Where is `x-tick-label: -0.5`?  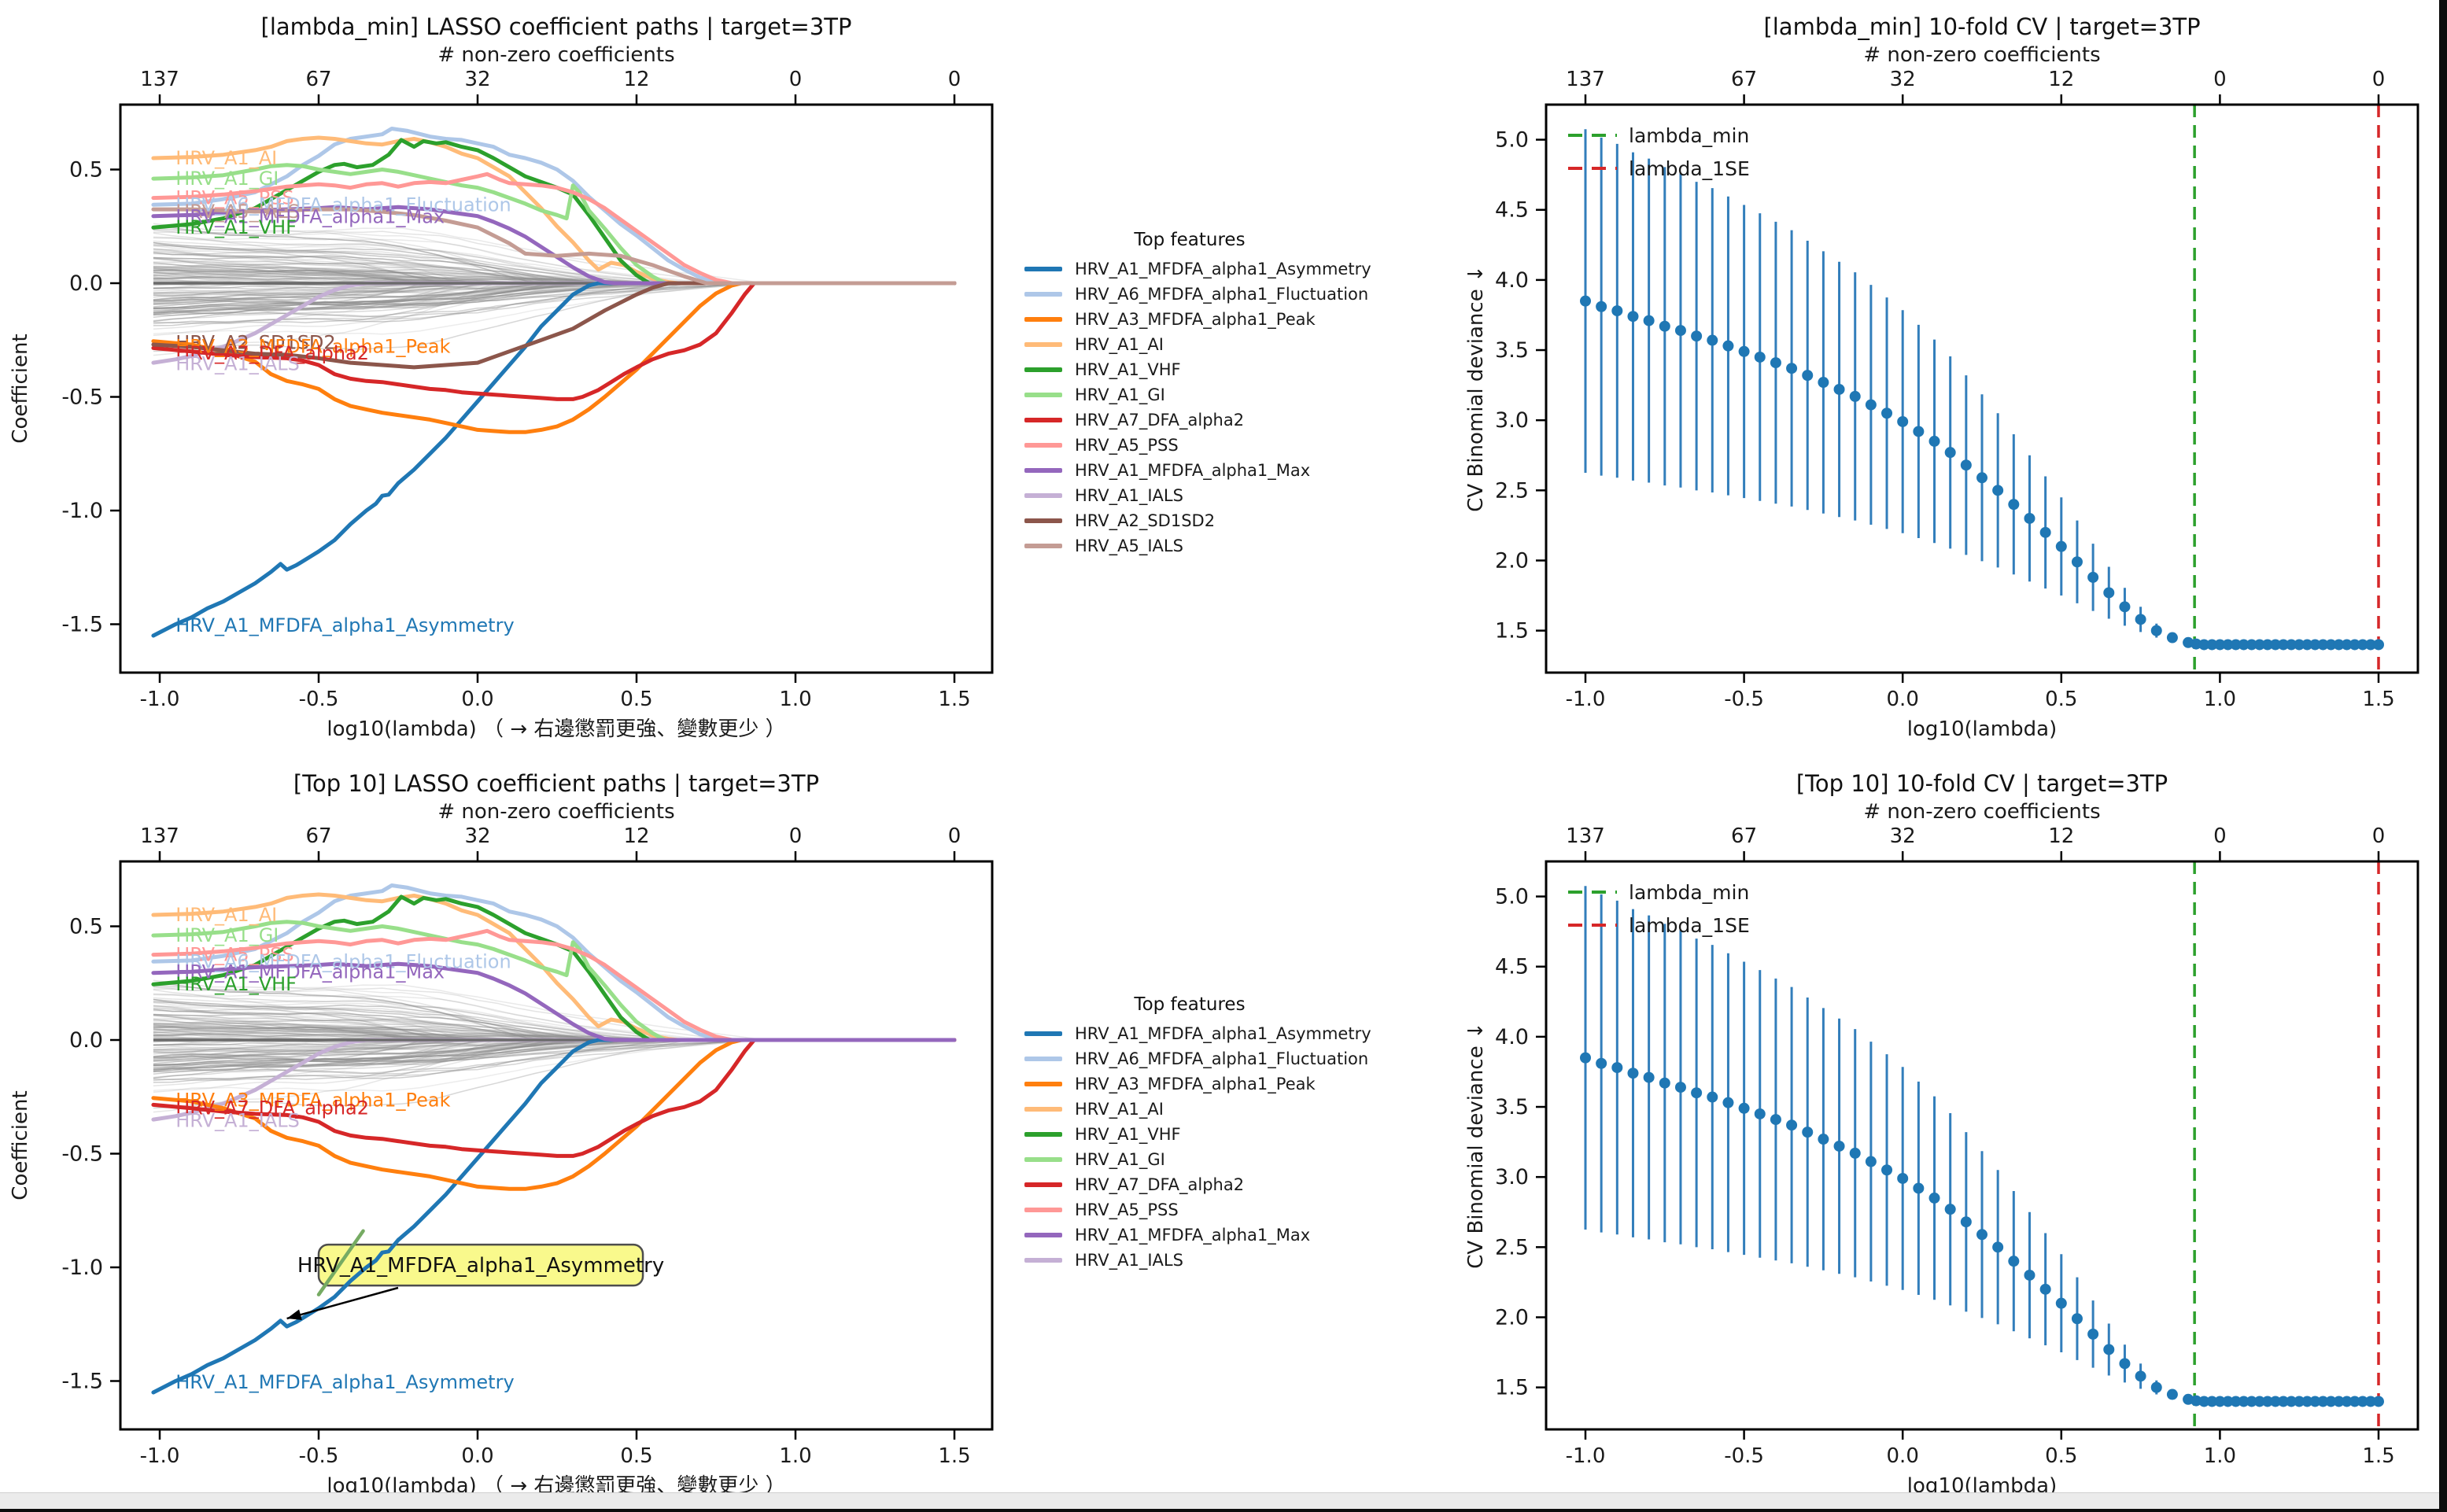
x-tick-label: -0.5 is located at coordinates (1744, 1456).